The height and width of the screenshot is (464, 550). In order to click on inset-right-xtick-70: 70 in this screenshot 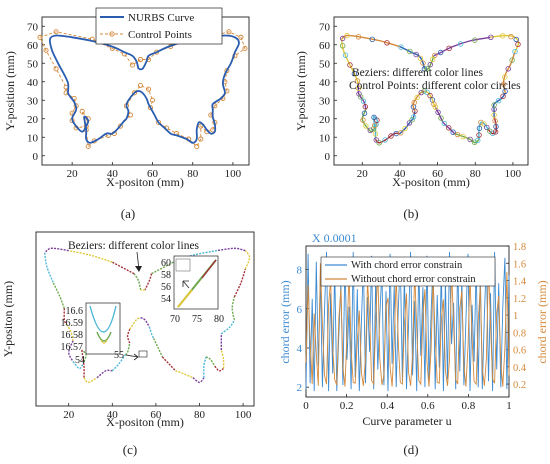, I will do `click(175, 319)`.